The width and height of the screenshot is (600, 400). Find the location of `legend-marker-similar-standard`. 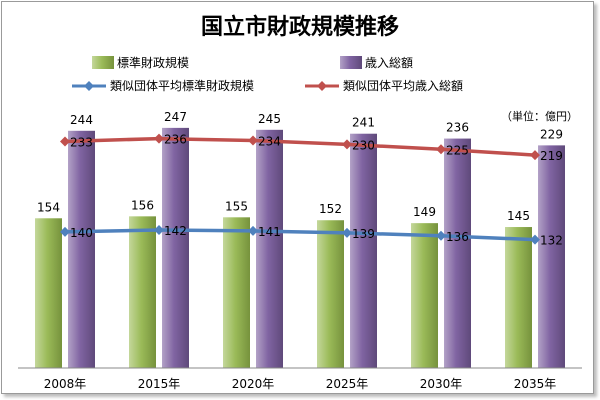

legend-marker-similar-standard is located at coordinates (89, 86).